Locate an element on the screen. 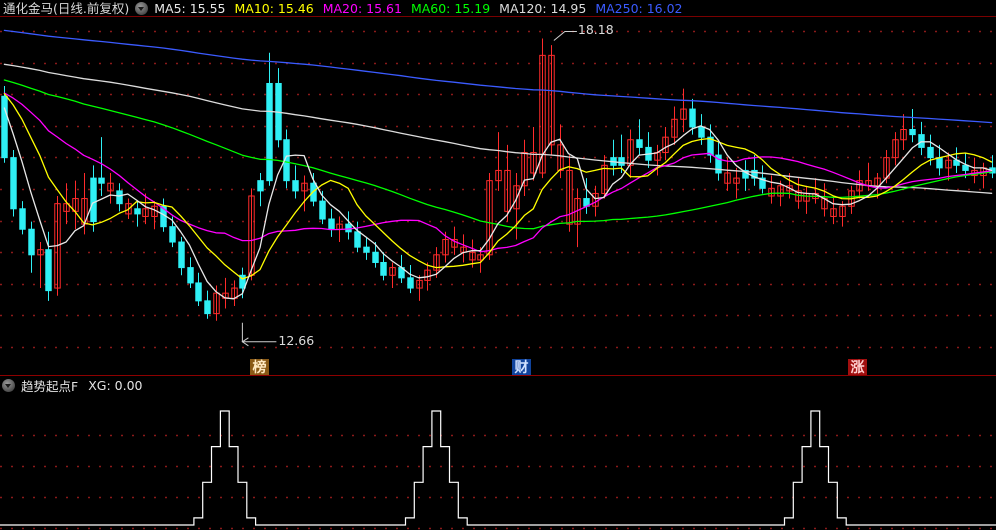 The image size is (996, 530). swing-low-arrow is located at coordinates (245, 342).